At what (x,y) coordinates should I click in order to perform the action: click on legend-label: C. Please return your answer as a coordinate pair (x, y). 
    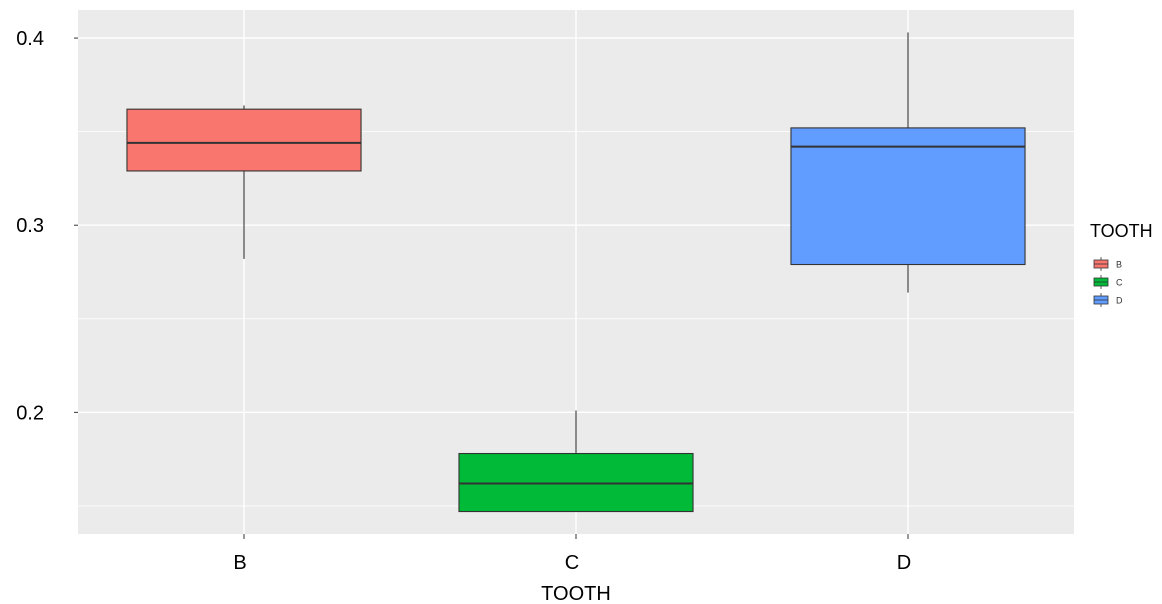
    Looking at the image, I should click on (1119, 283).